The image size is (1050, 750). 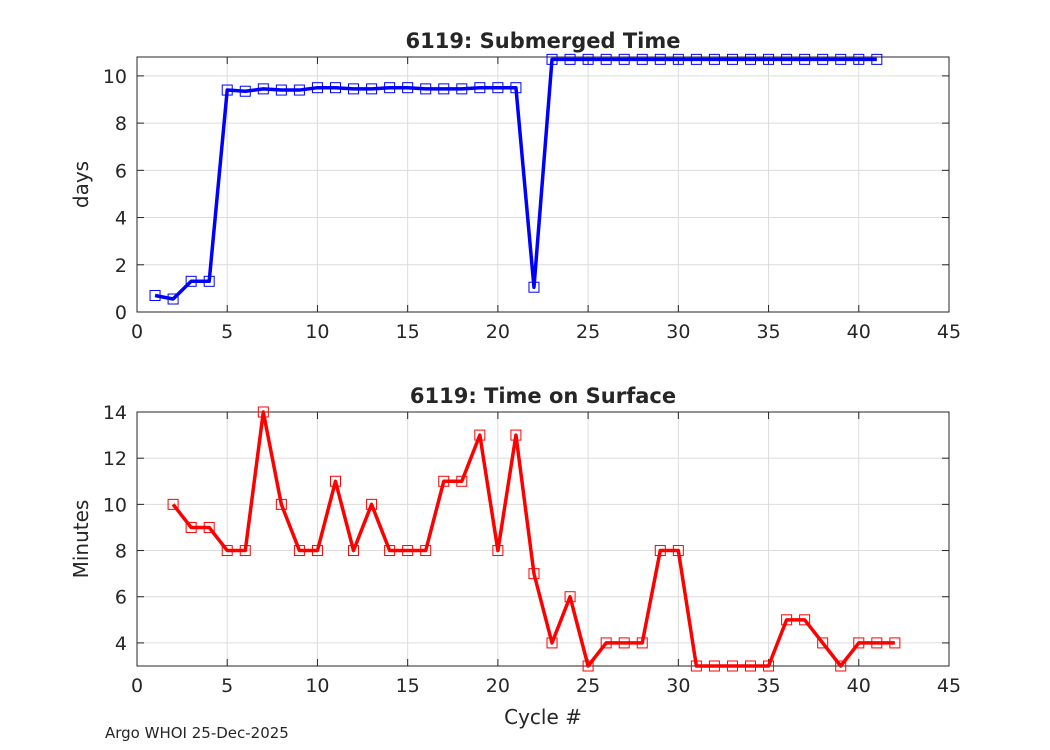 I want to click on y-tick-label: 8, so click(x=121, y=552).